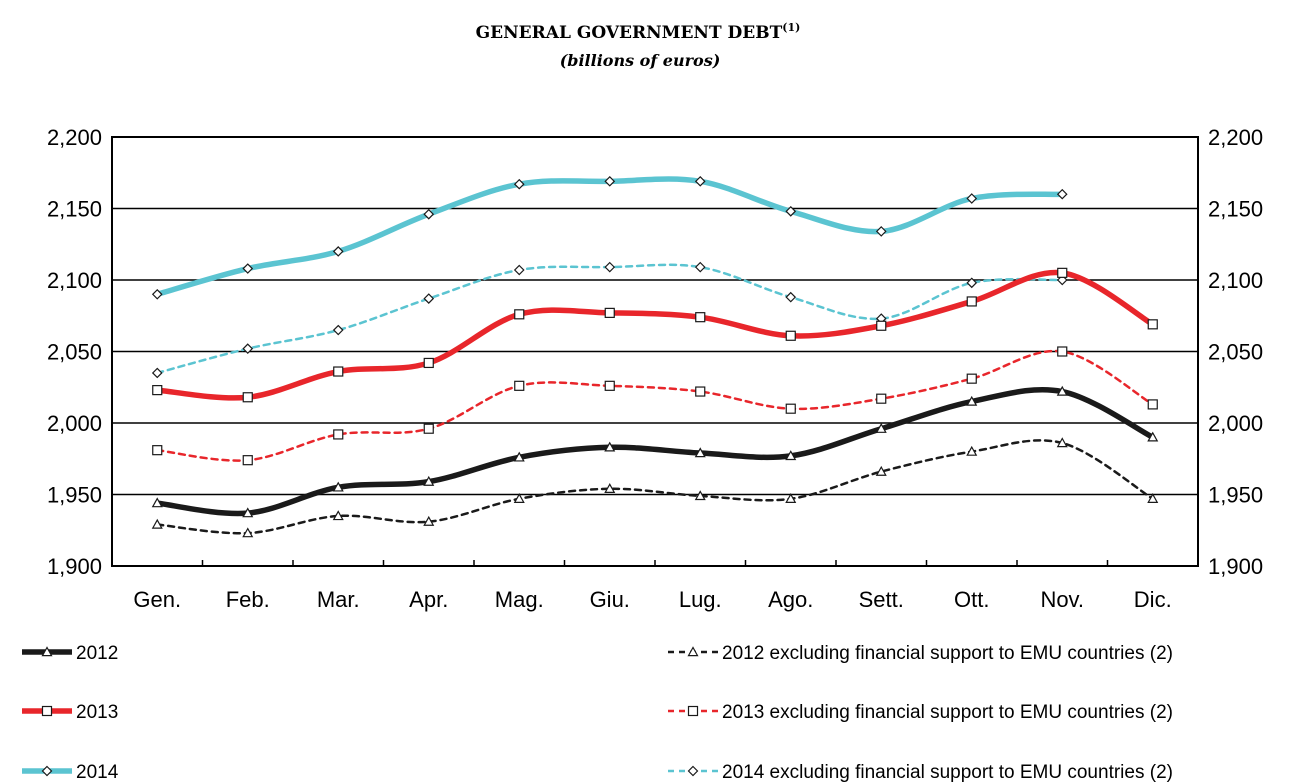 The height and width of the screenshot is (782, 1304). I want to click on y-tick-label-right: 2,200, so click(1235, 137).